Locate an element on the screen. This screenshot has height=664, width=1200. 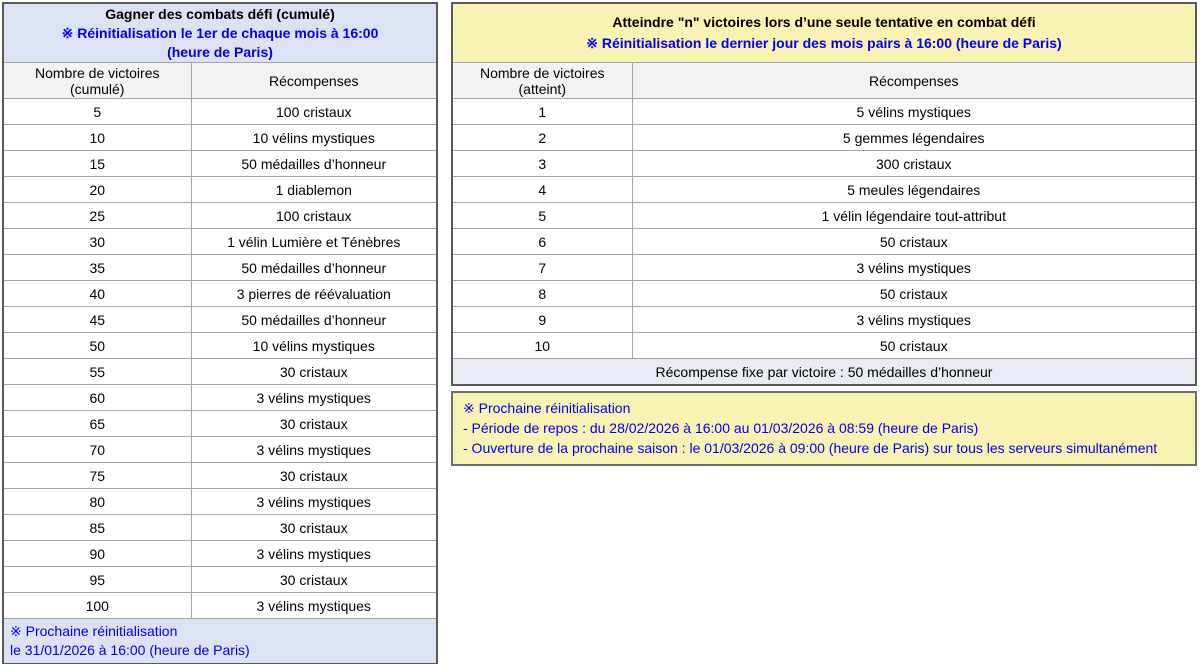
victories-cell: 40 is located at coordinates (97, 293).